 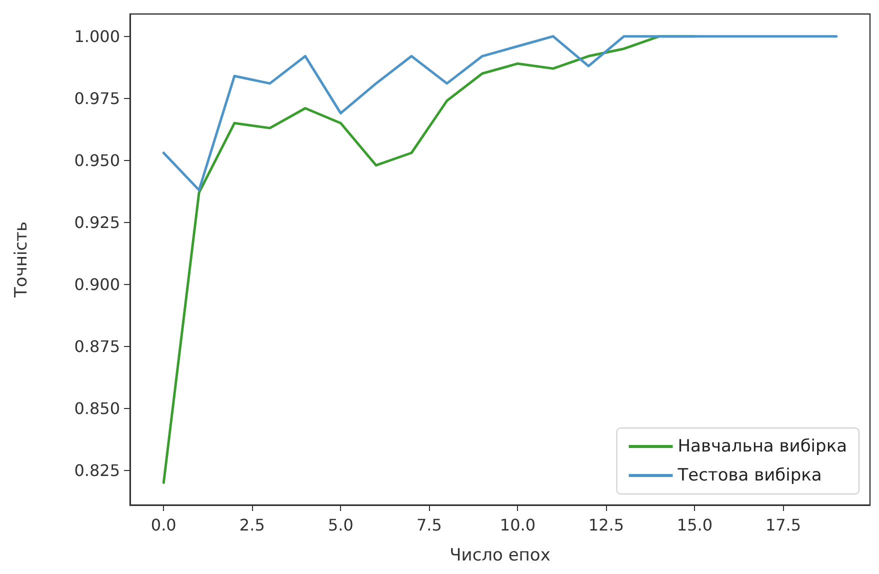 What do you see at coordinates (97, 408) in the screenshot?
I see `y-tick-label: 0.850` at bounding box center [97, 408].